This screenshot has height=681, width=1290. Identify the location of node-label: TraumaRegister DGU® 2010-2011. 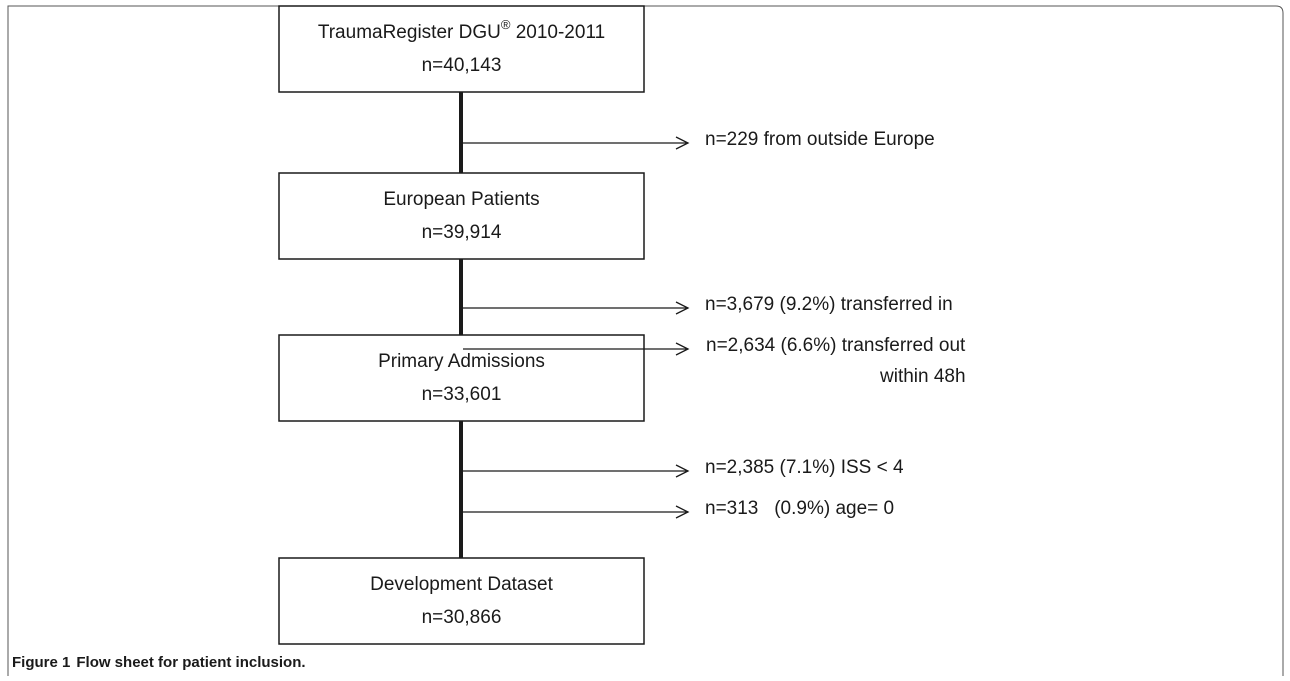
(461, 30).